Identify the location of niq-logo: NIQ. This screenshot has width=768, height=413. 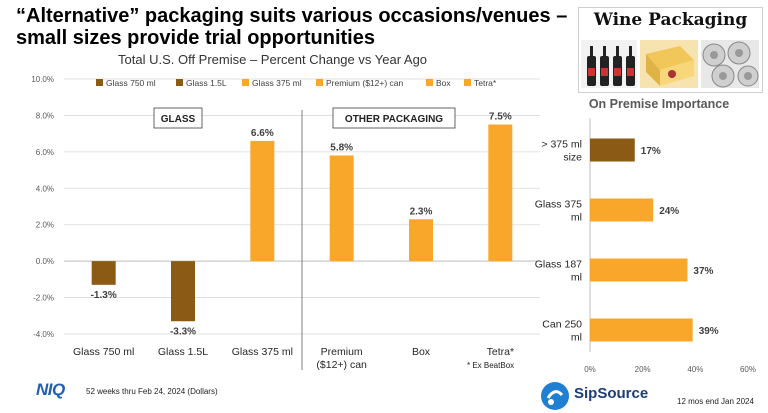
(50, 389).